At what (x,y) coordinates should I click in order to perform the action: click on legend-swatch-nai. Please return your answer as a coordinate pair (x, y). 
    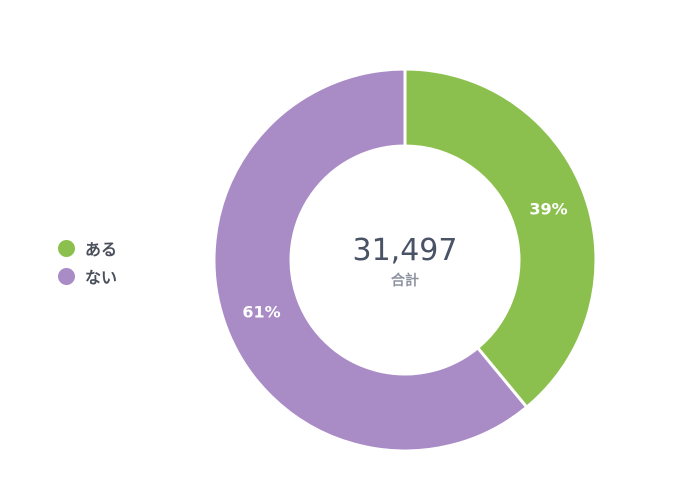
    Looking at the image, I should click on (66, 276).